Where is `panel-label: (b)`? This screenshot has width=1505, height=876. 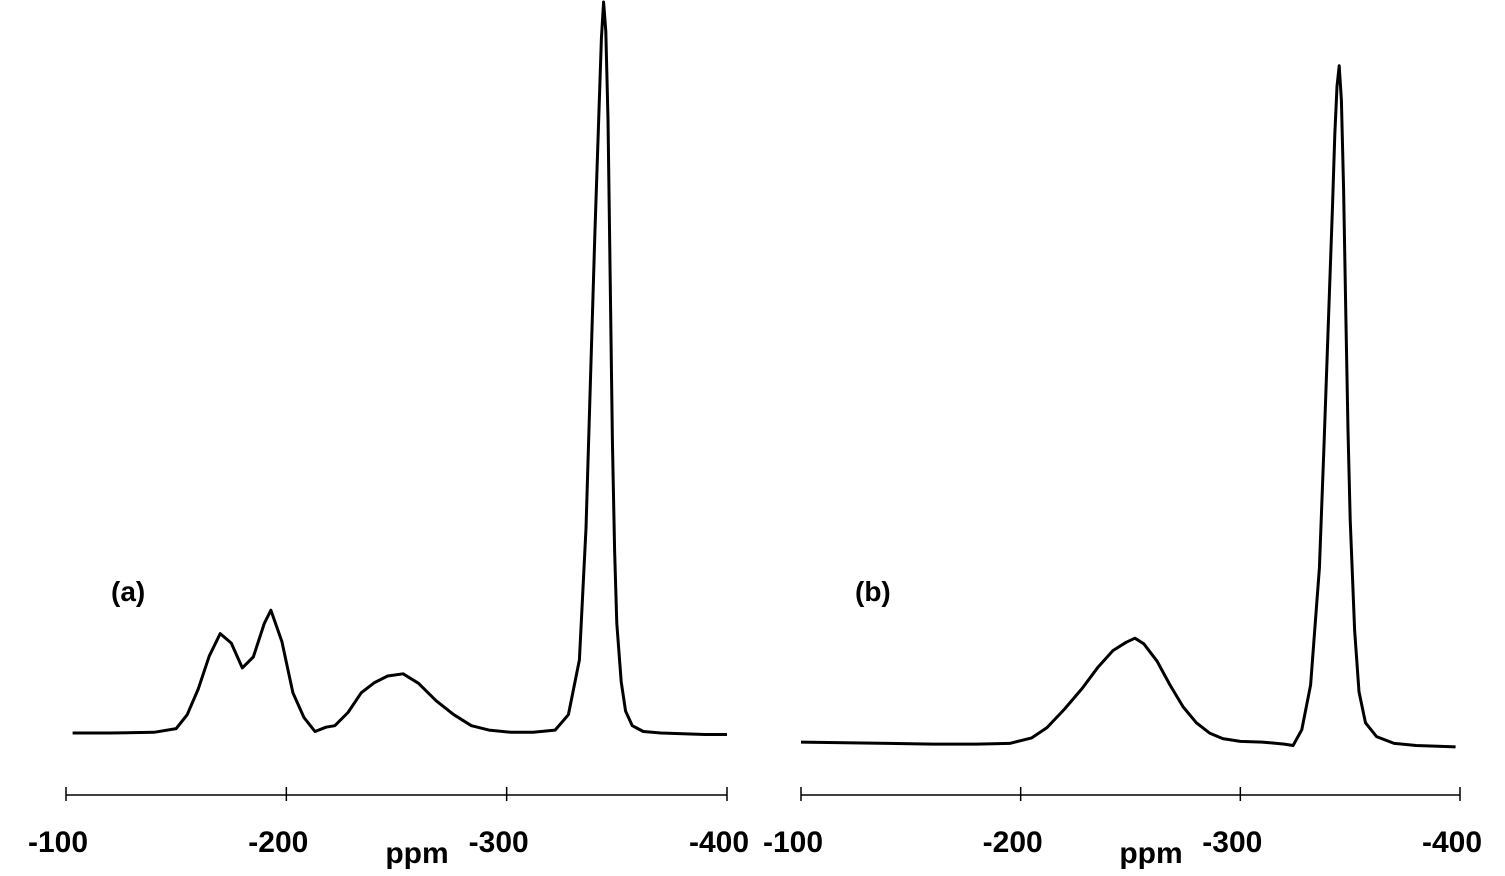
panel-label: (b) is located at coordinates (873, 591).